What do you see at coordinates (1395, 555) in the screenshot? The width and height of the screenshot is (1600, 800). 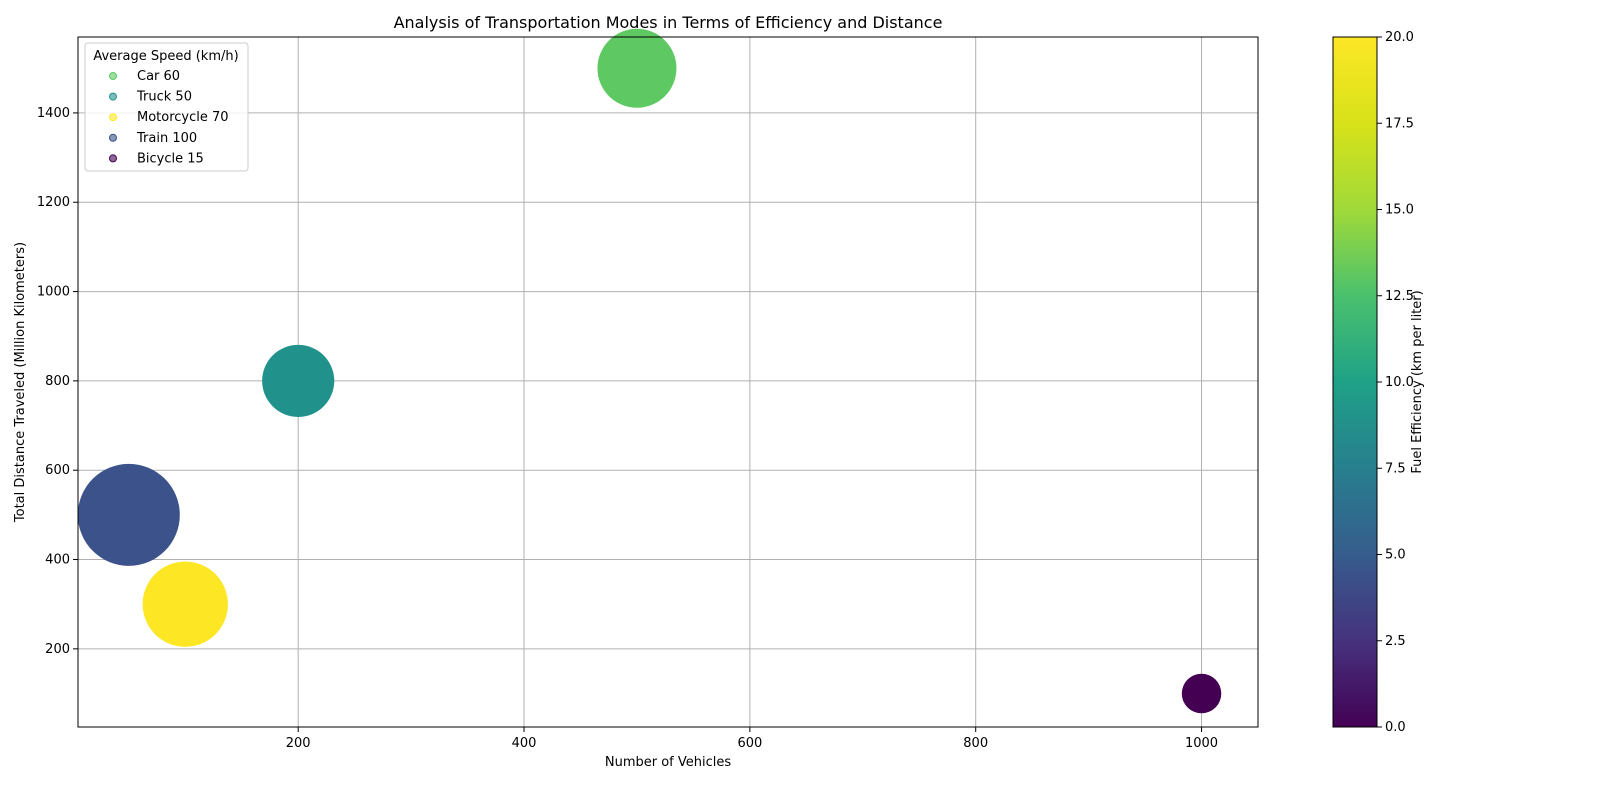 I see `colorbar-tick-label: 5.0` at bounding box center [1395, 555].